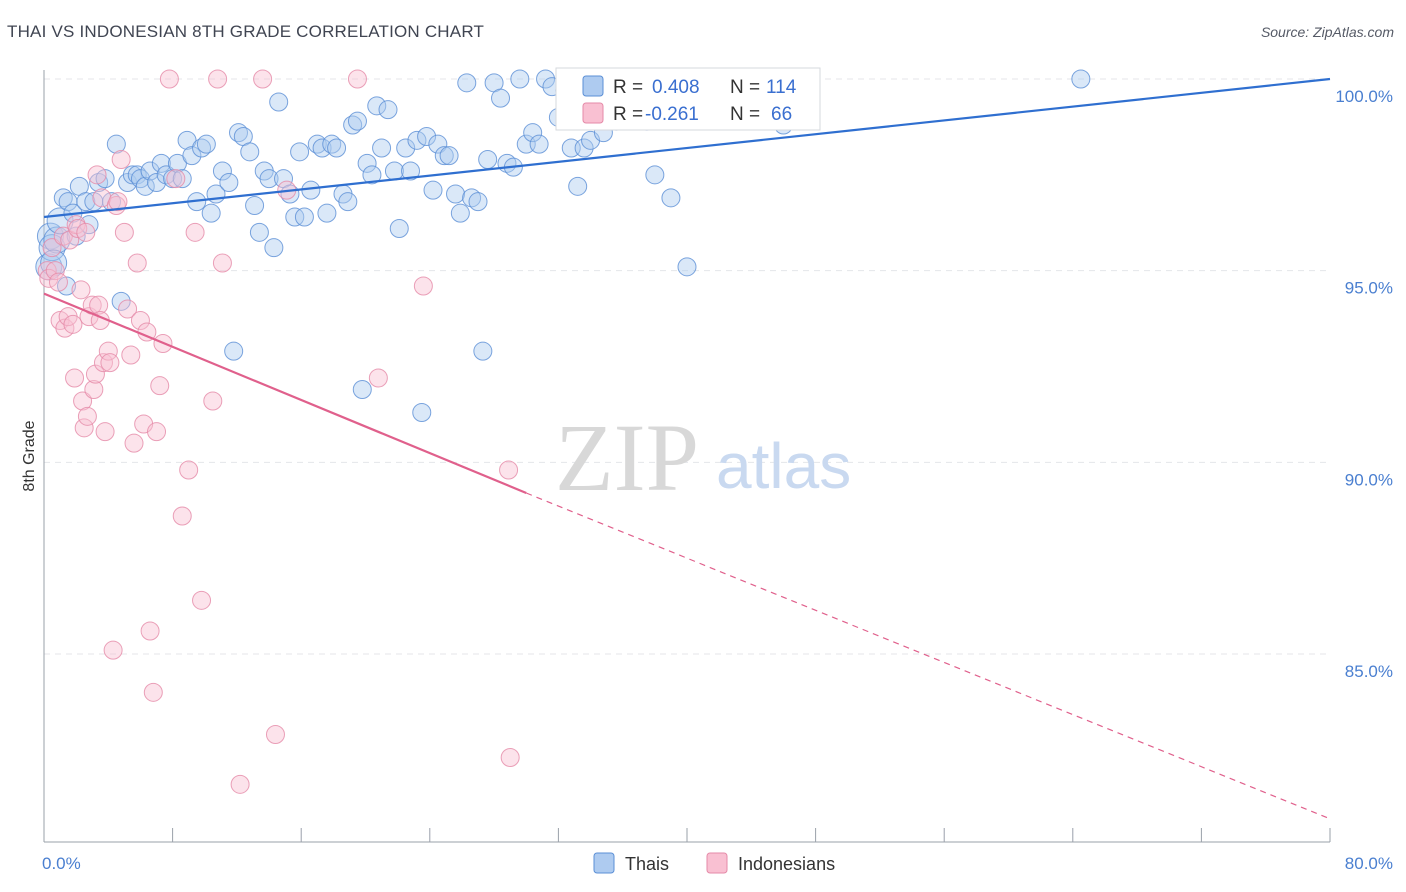 The image size is (1406, 892). Describe the element at coordinates (1369, 288) in the screenshot. I see `y-tick-label: 95.0%` at that location.